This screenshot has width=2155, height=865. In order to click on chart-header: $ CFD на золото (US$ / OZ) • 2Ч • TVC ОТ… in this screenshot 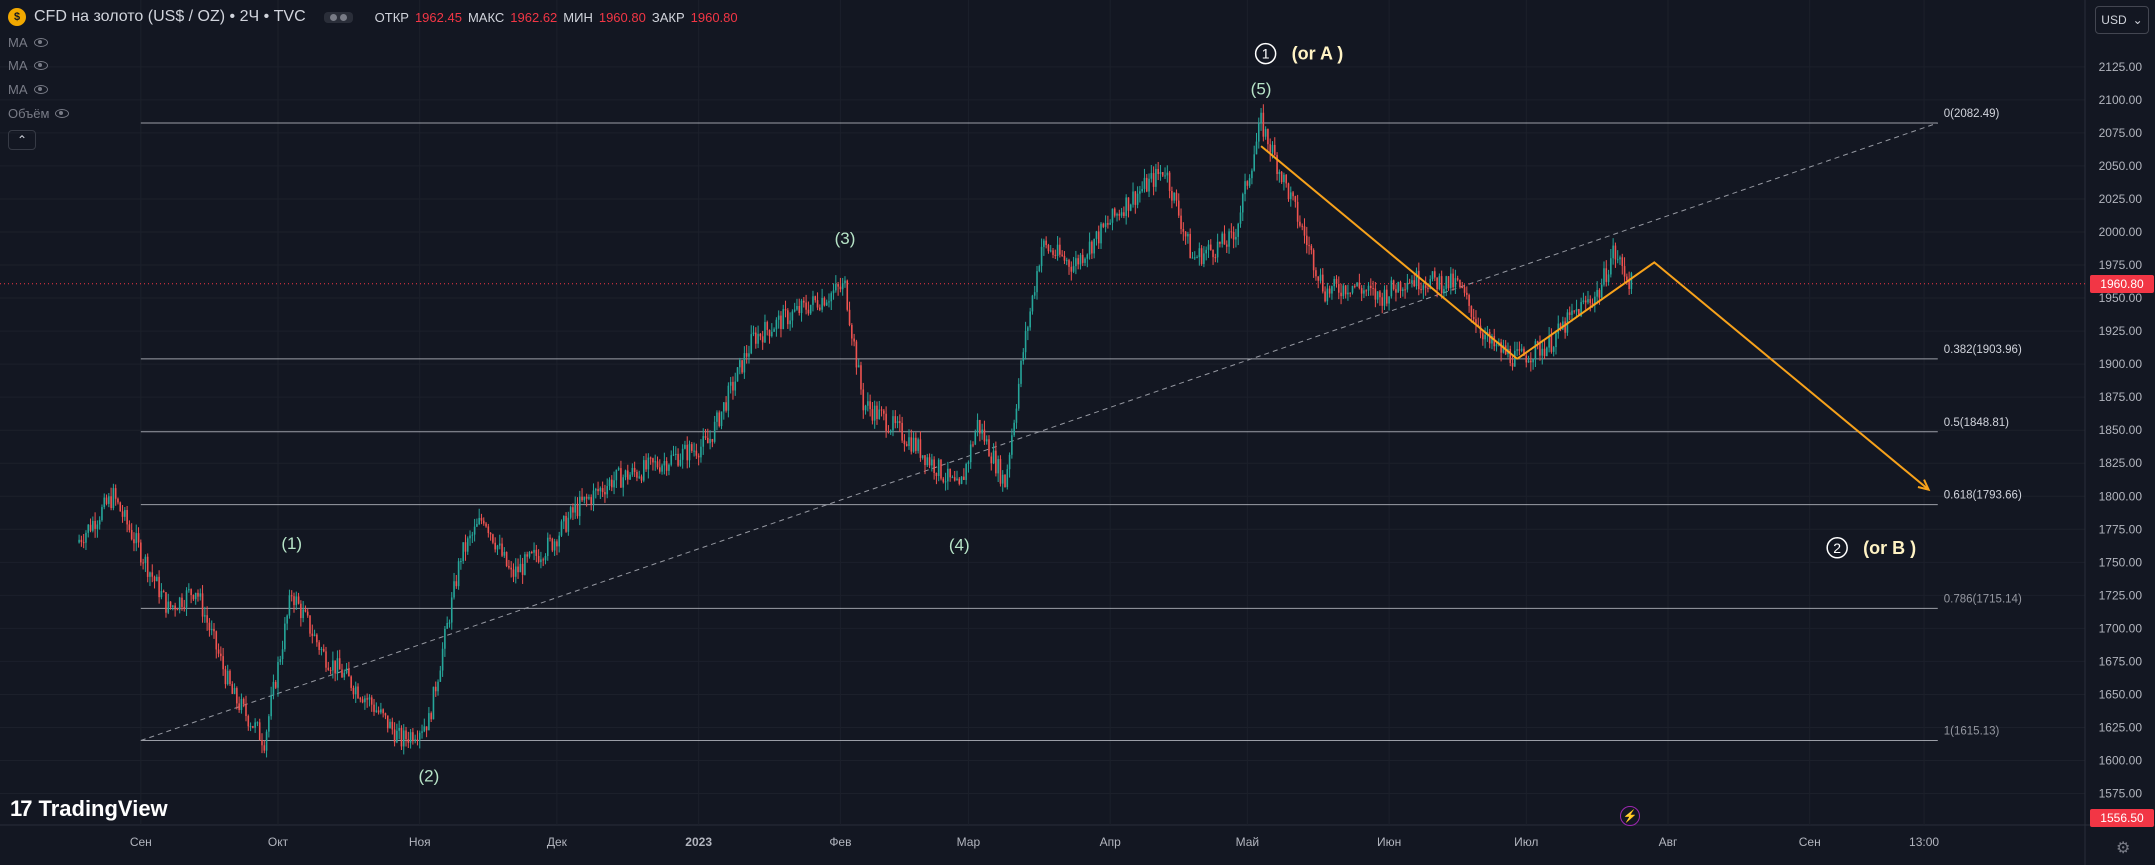, I will do `click(373, 17)`.